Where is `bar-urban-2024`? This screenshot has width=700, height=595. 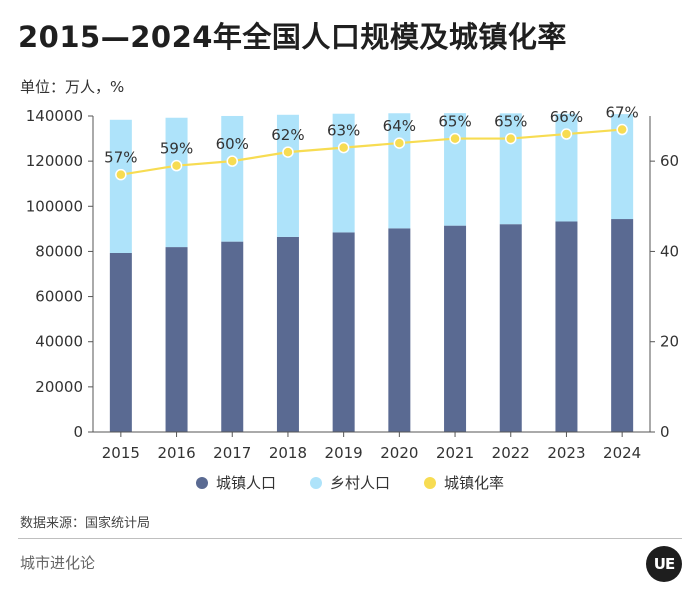
bar-urban-2024 is located at coordinates (622, 325).